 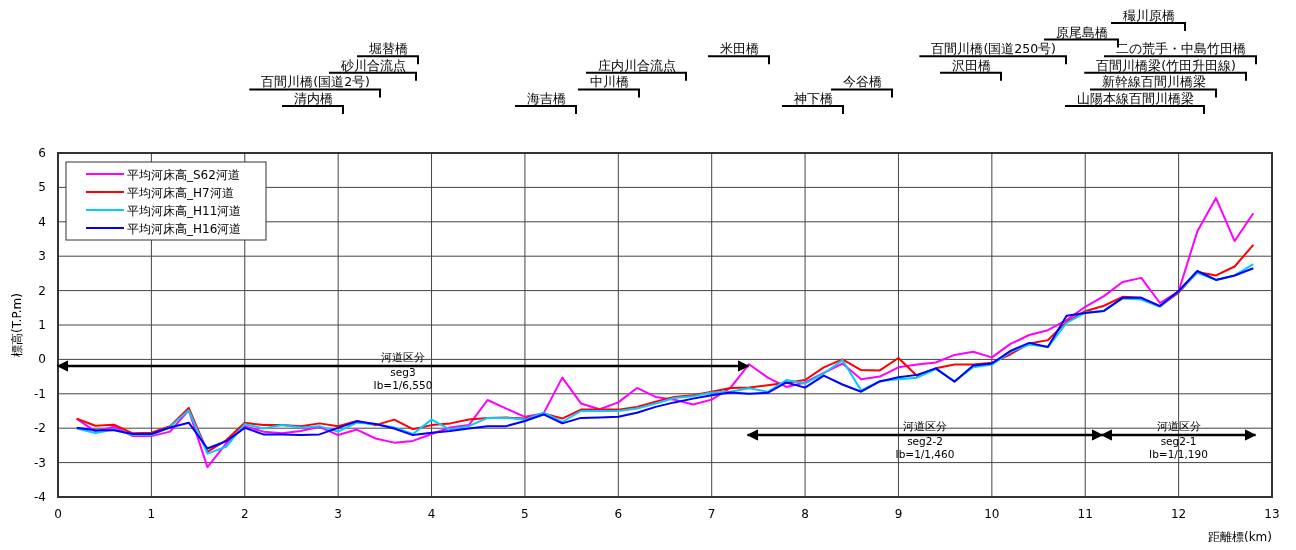 I want to click on text: 清内橋, so click(x=313, y=98).